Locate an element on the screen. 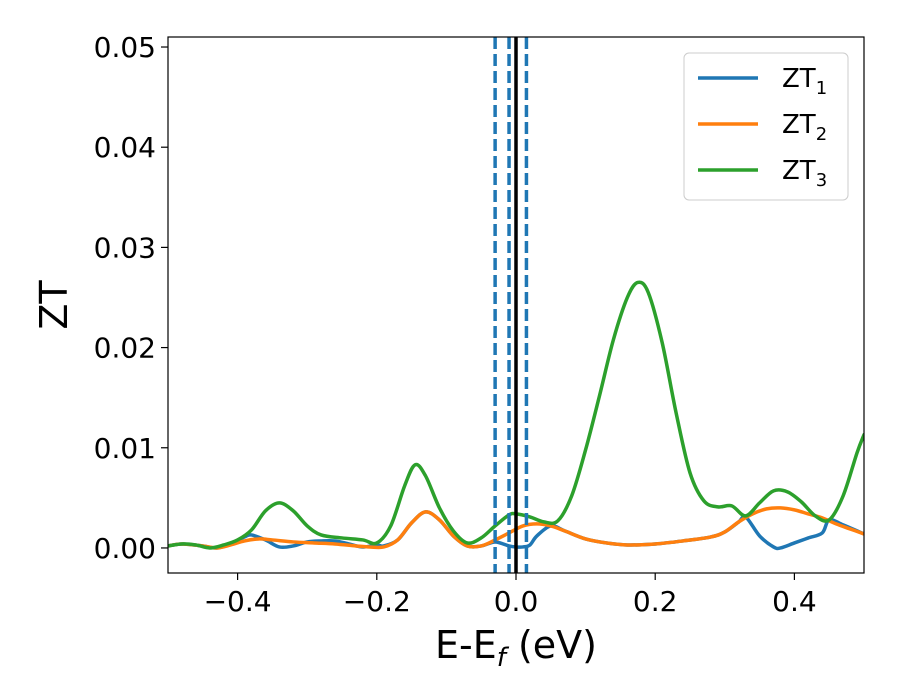 The height and width of the screenshot is (700, 900). x-axis: −0.4 −0.2 0.0 0.2 0.4 is located at coordinates (510, 595).